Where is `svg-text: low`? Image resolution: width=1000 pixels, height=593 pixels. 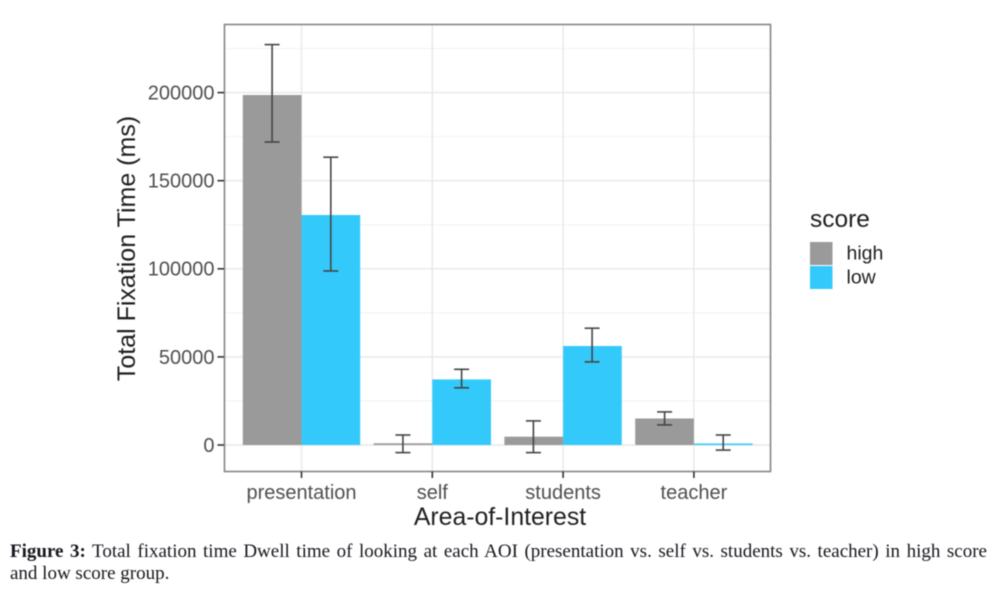
svg-text: low is located at coordinates (862, 278).